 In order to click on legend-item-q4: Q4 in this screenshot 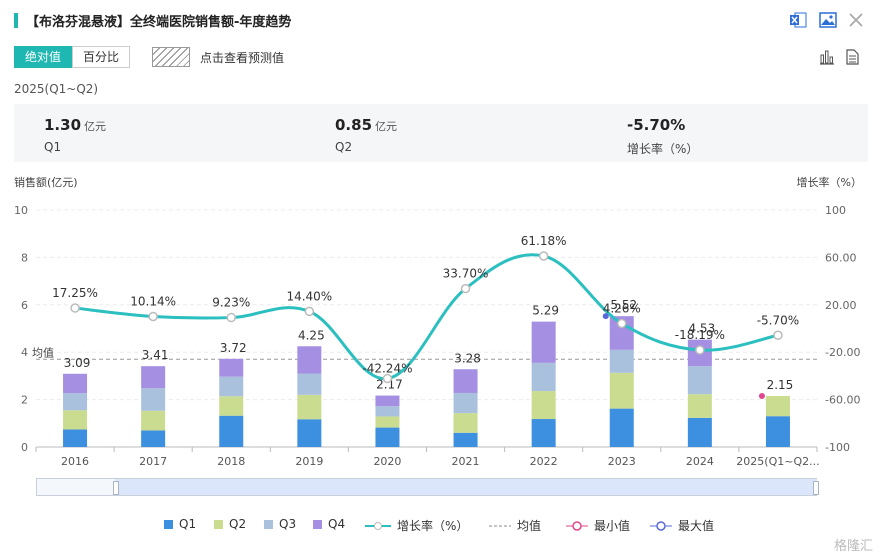, I will do `click(329, 524)`.